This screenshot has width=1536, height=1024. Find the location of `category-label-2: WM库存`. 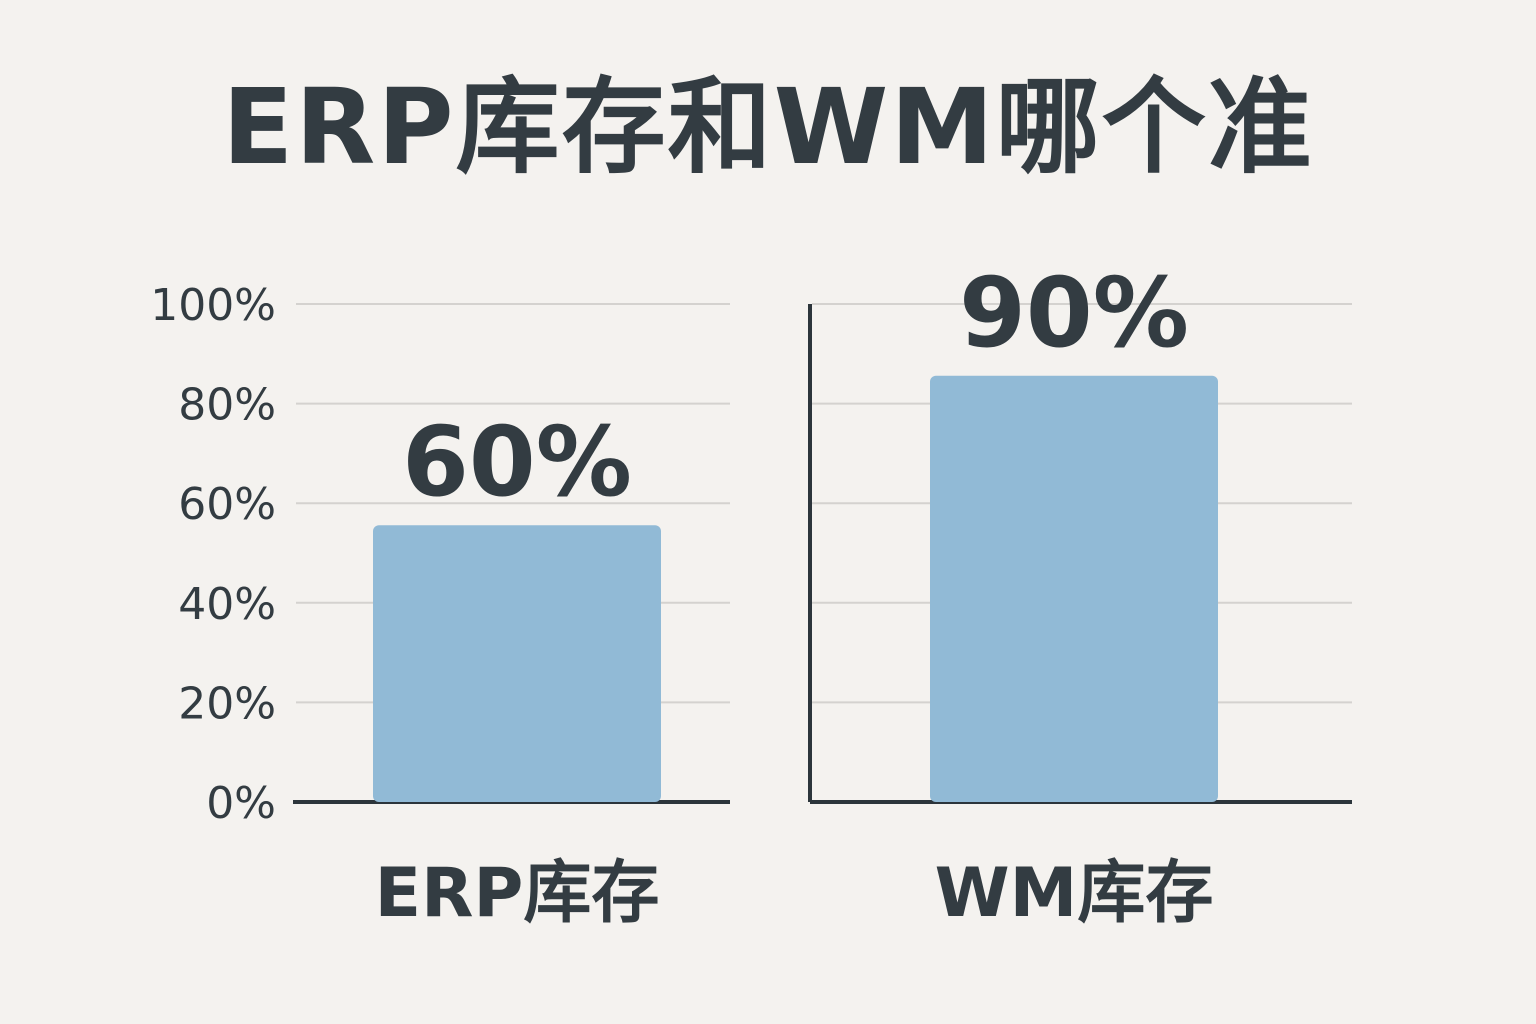

category-label-2: WM库存 is located at coordinates (1074, 893).